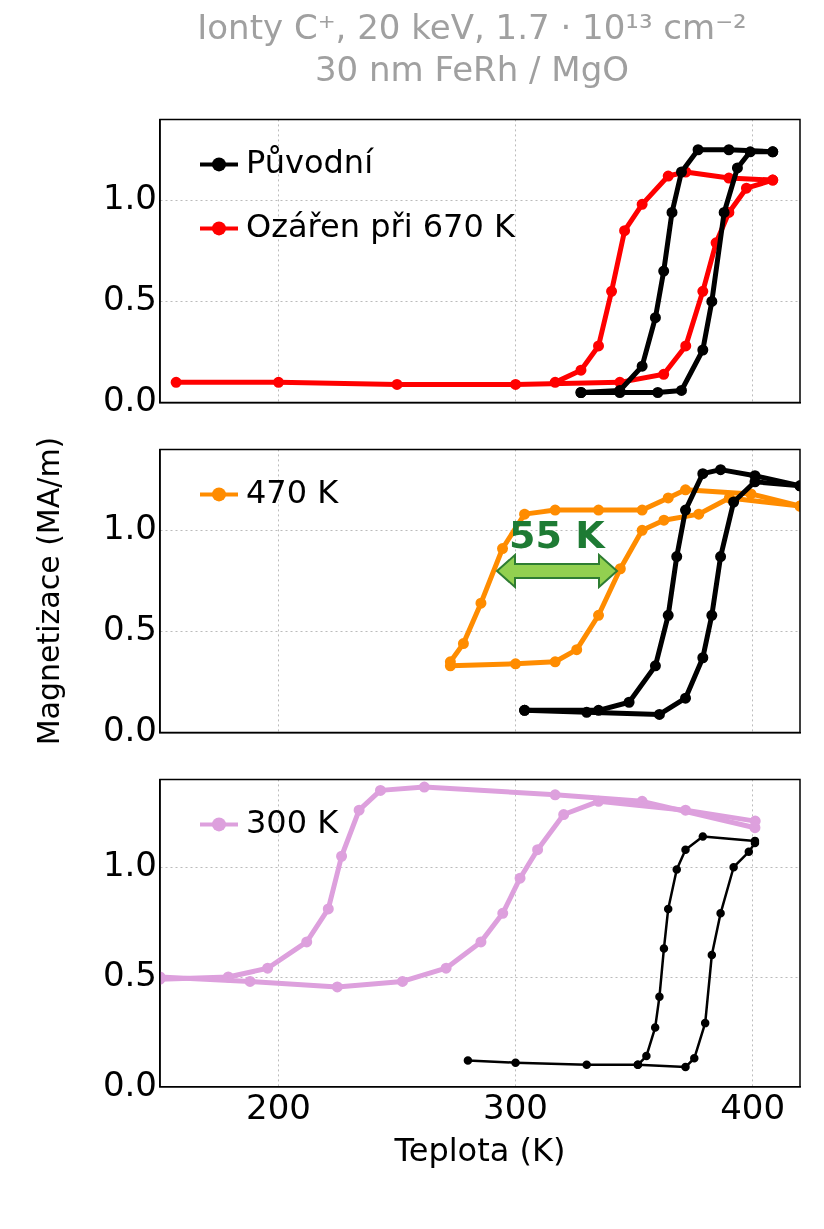 The height and width of the screenshot is (1229, 824). Describe the element at coordinates (381, 225) in the screenshot. I see `legend-label: Ozářen při 670 K` at that location.